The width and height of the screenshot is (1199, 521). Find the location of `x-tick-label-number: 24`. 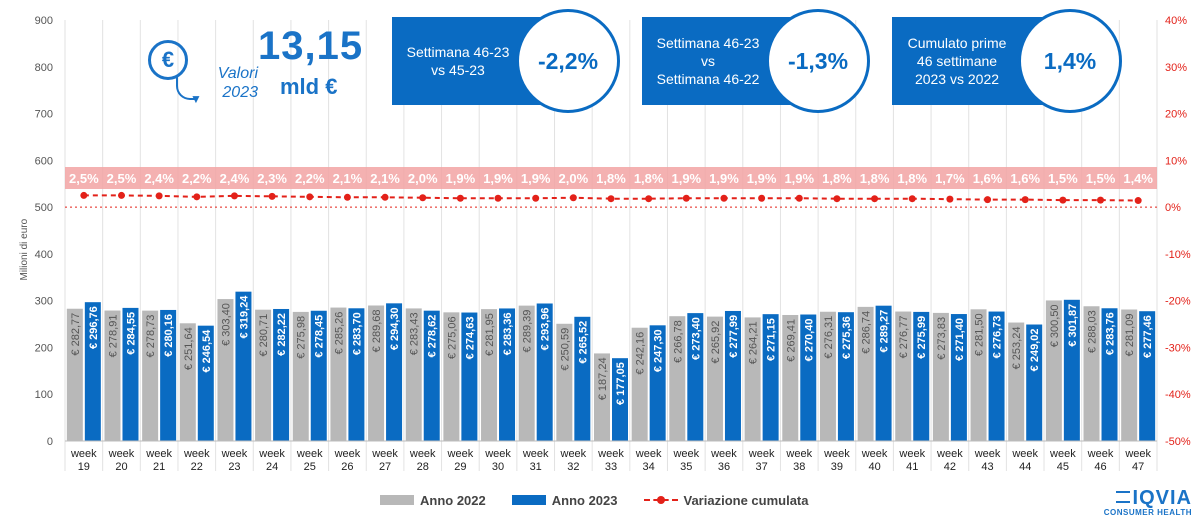

x-tick-label-number: 24 is located at coordinates (272, 467).